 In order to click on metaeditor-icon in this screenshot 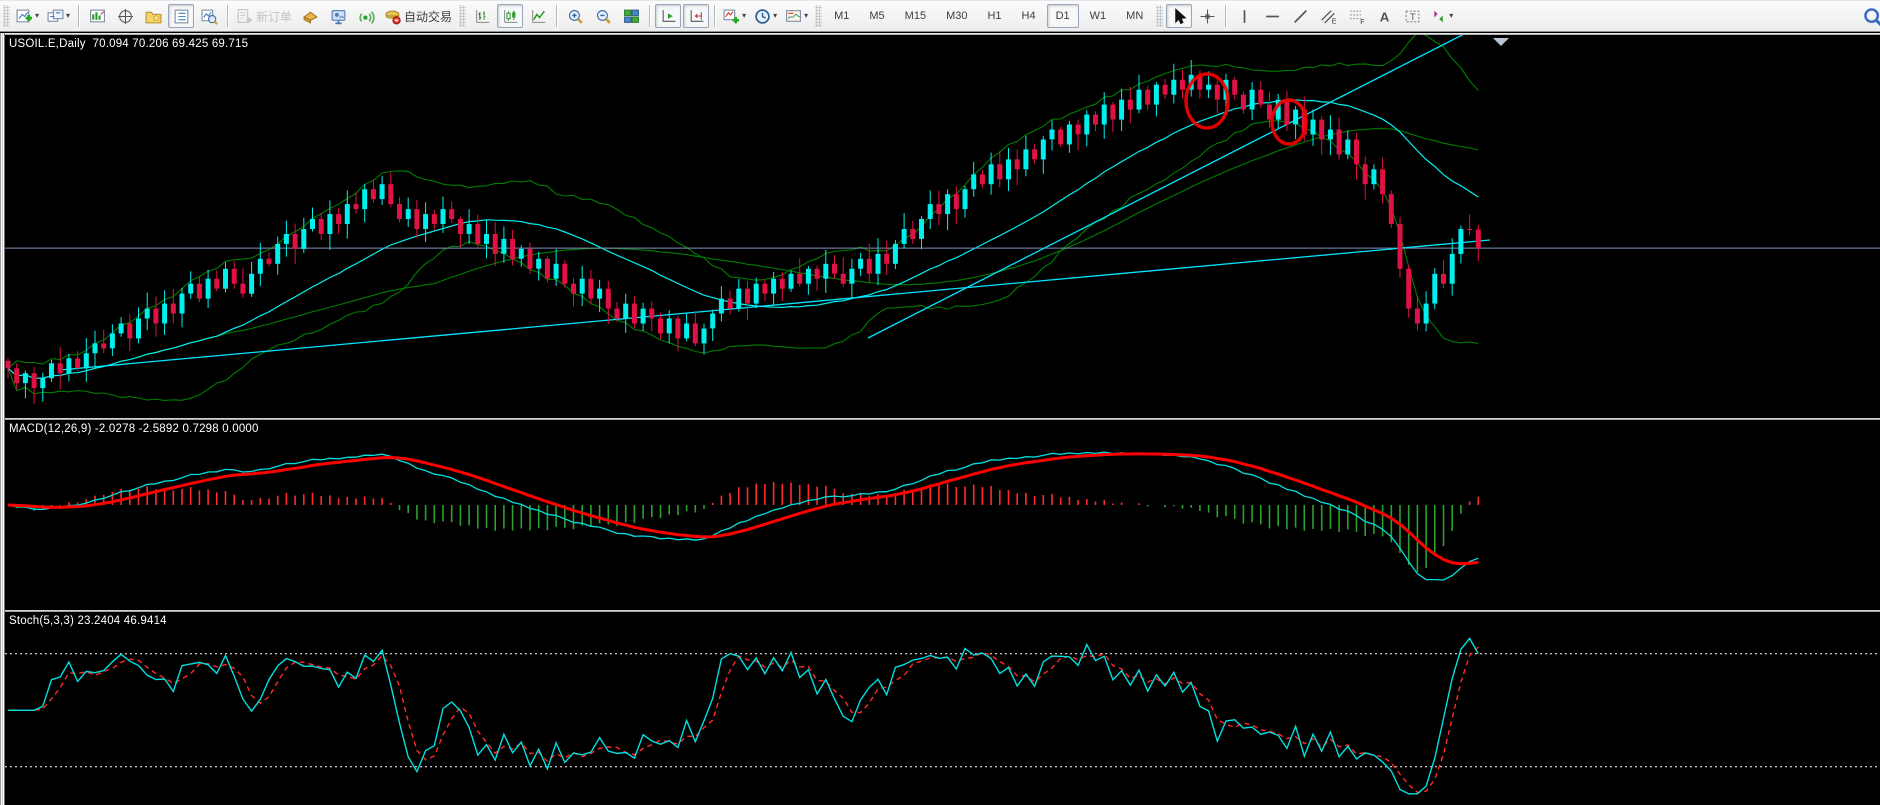, I will do `click(310, 16)`.